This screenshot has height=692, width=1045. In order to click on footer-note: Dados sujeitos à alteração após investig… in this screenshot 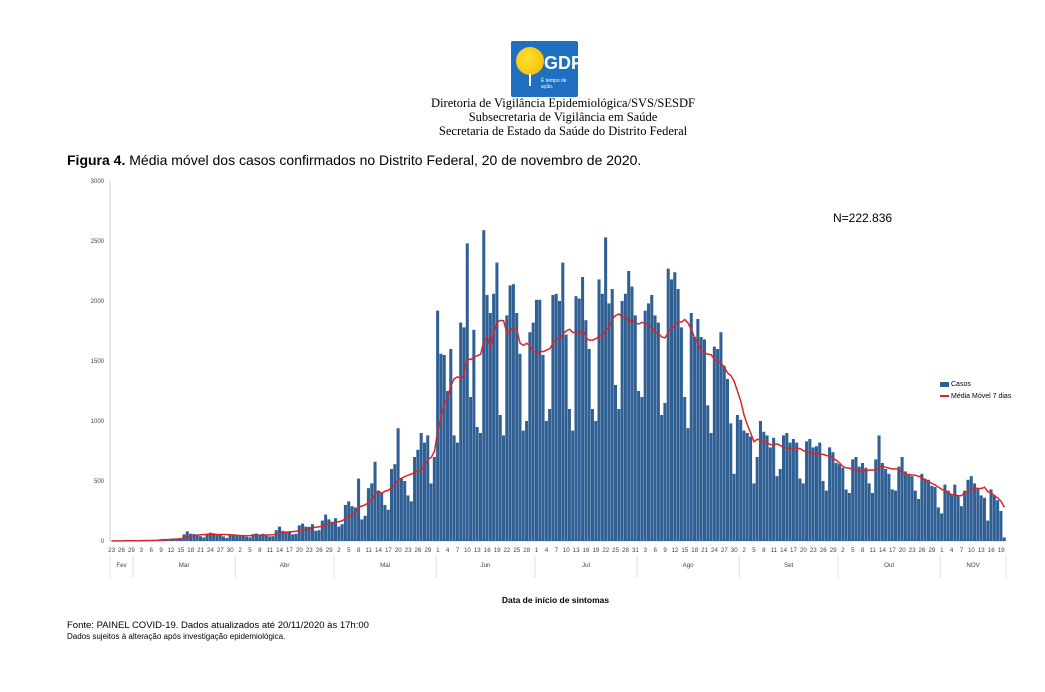, I will do `click(176, 636)`.